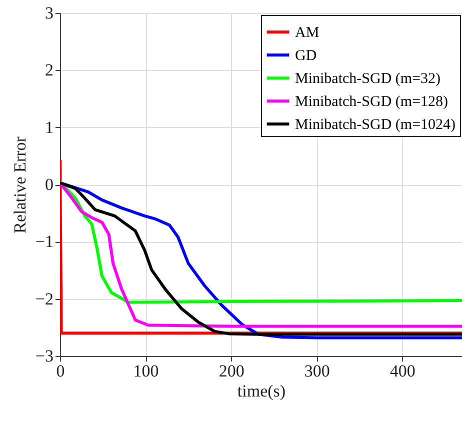 The width and height of the screenshot is (462, 423). What do you see at coordinates (368, 79) in the screenshot?
I see `legend-label: Minibatch-SGD (m=32)` at bounding box center [368, 79].